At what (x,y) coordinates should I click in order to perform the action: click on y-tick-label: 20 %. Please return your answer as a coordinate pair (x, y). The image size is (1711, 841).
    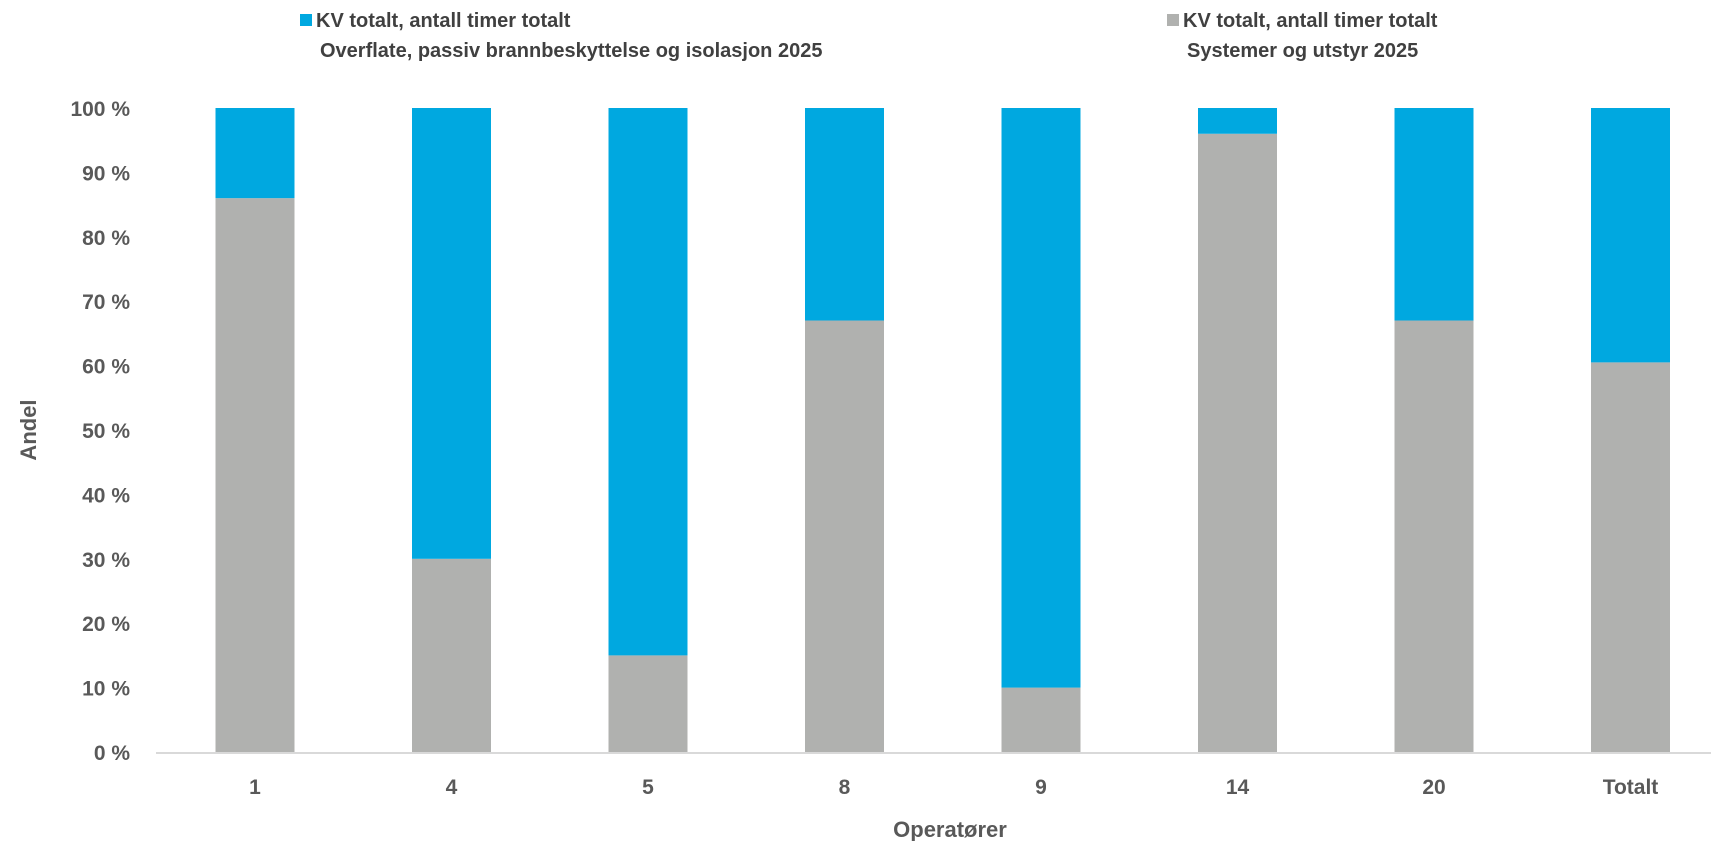
    Looking at the image, I should click on (106, 624).